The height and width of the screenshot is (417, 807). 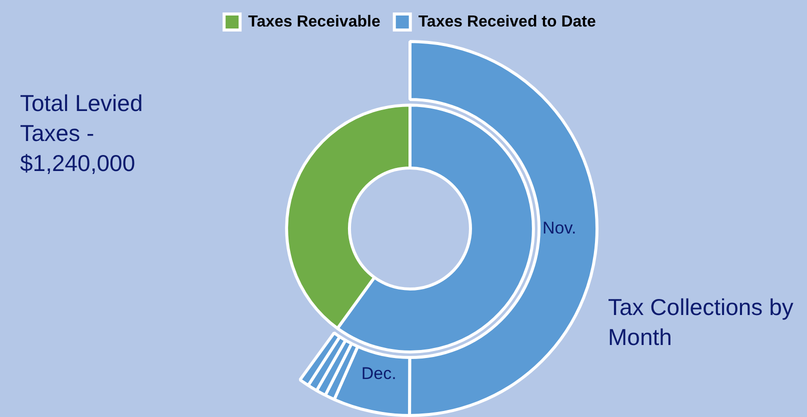 I want to click on text: Tax Collections by Month, so click(x=701, y=322).